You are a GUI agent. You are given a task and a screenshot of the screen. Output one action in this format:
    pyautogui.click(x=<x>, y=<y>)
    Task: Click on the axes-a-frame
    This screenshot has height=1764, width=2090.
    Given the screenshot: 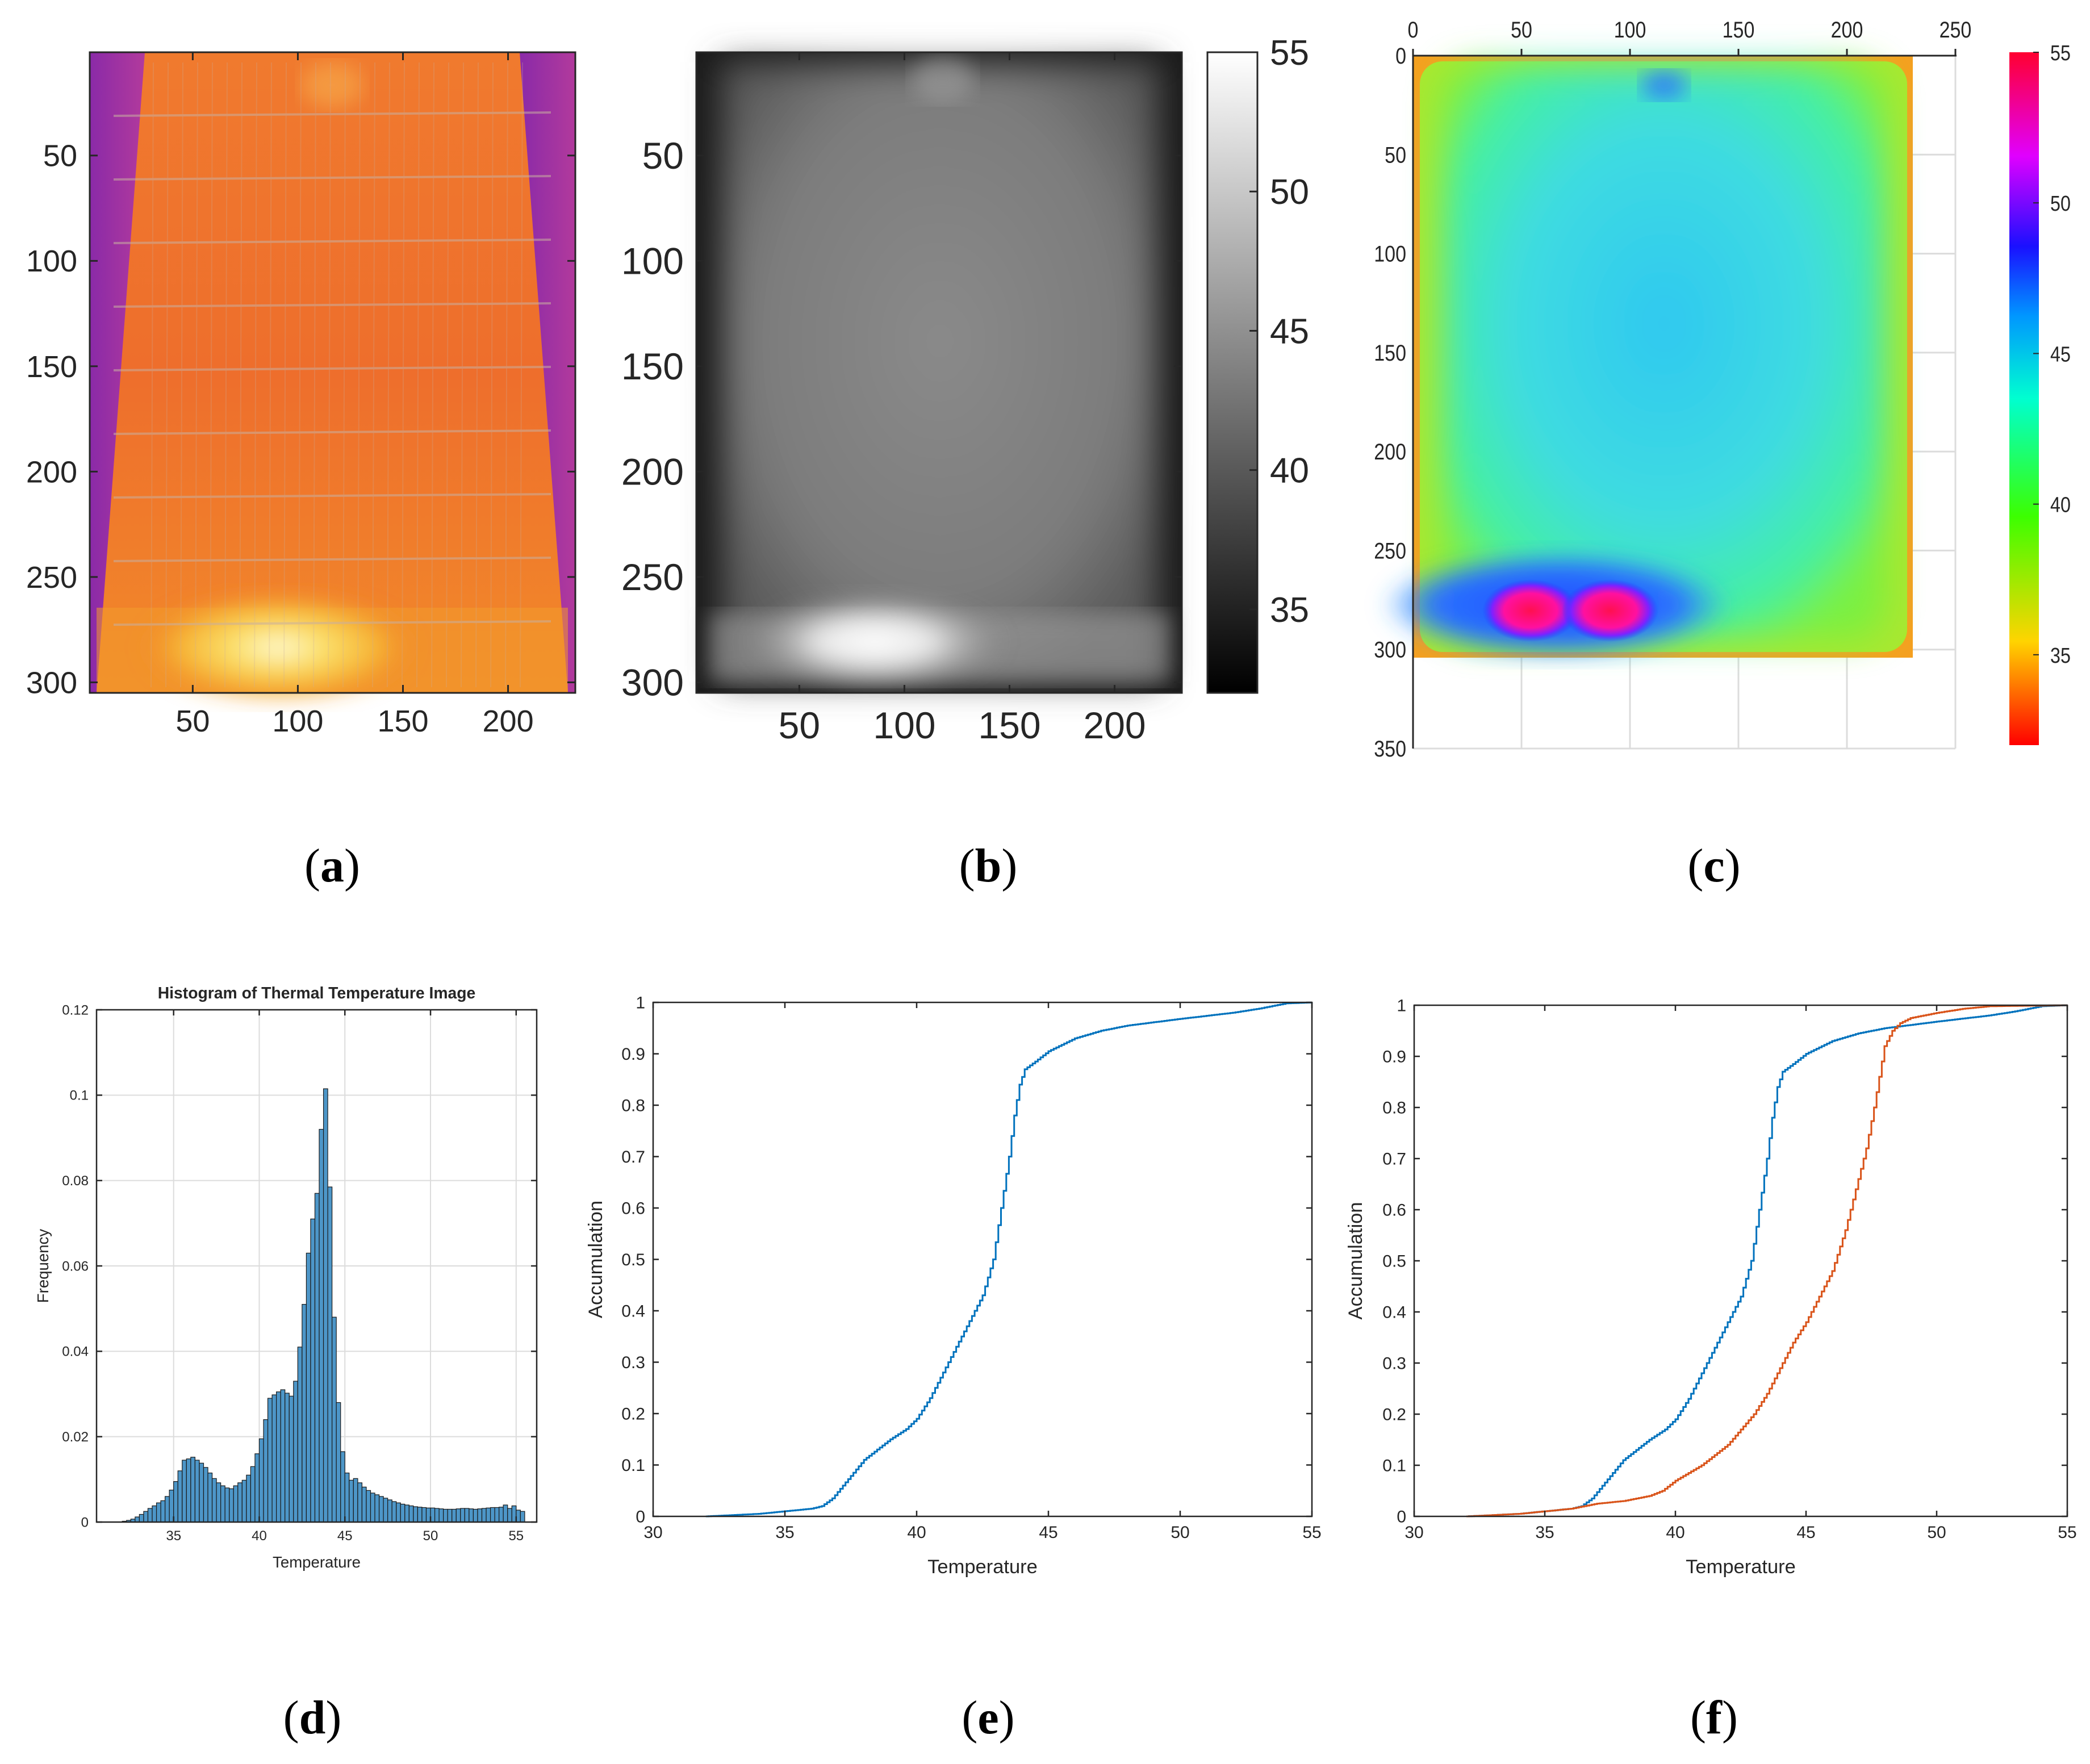 What is the action you would take?
    pyautogui.click(x=333, y=372)
    